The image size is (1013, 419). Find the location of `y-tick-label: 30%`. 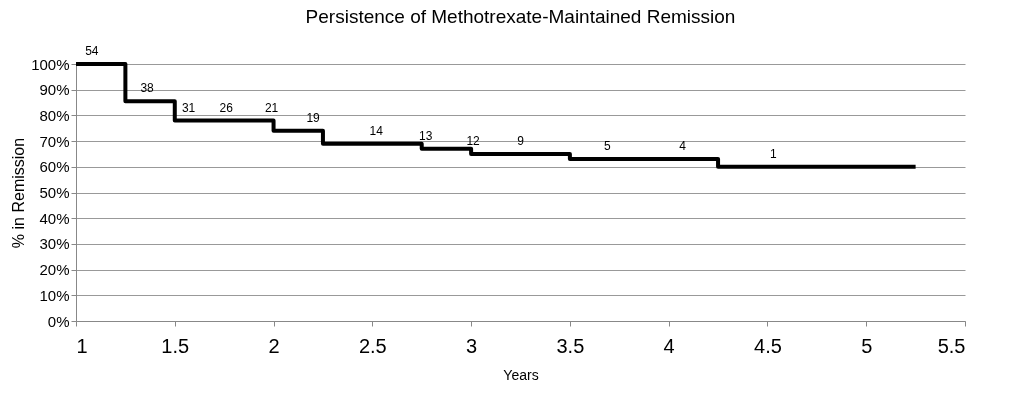

y-tick-label: 30% is located at coordinates (54, 244).